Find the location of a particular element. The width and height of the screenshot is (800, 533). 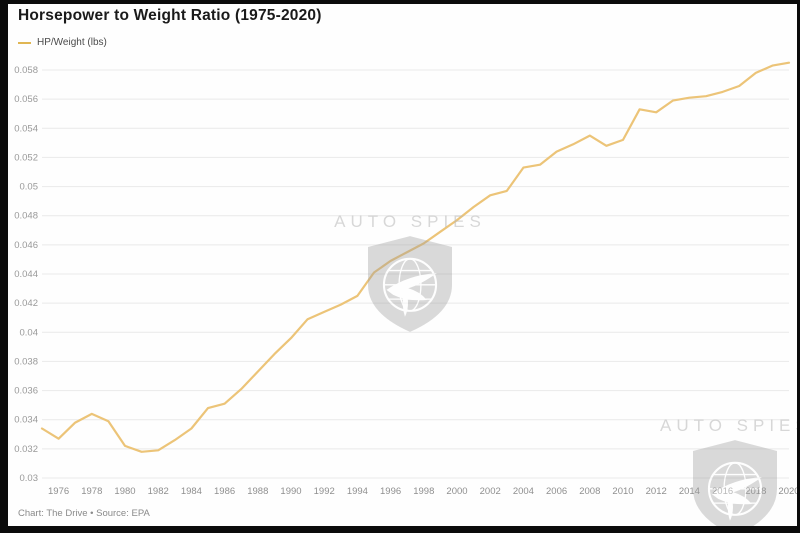

x-tick-label: 1990 is located at coordinates (290, 491).